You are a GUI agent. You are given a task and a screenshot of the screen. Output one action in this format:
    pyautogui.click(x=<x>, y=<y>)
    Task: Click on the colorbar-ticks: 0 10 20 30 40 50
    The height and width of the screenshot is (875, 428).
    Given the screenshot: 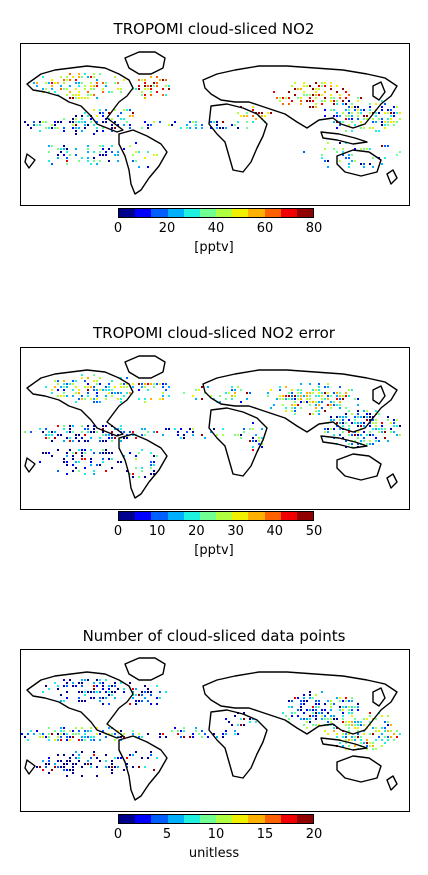 What is the action you would take?
    pyautogui.click(x=214, y=532)
    